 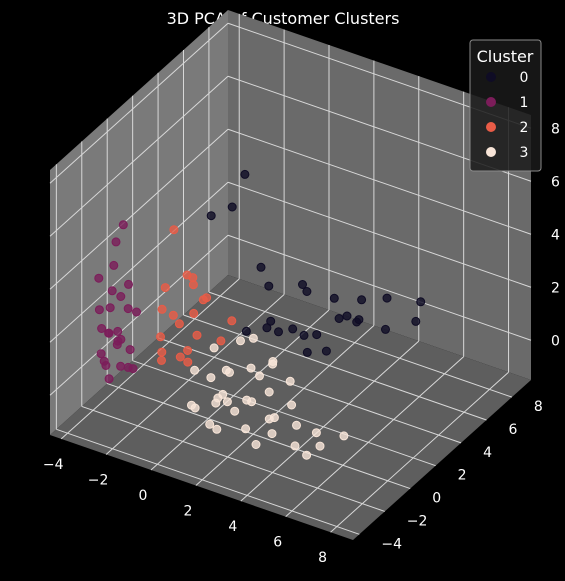 What do you see at coordinates (98, 480) in the screenshot?
I see `x-tick-label: −2` at bounding box center [98, 480].